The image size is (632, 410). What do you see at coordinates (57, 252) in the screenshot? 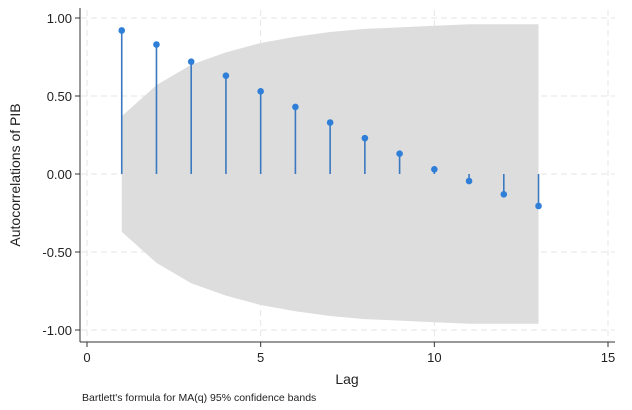
I see `y-tick-label: -0.50` at bounding box center [57, 252].